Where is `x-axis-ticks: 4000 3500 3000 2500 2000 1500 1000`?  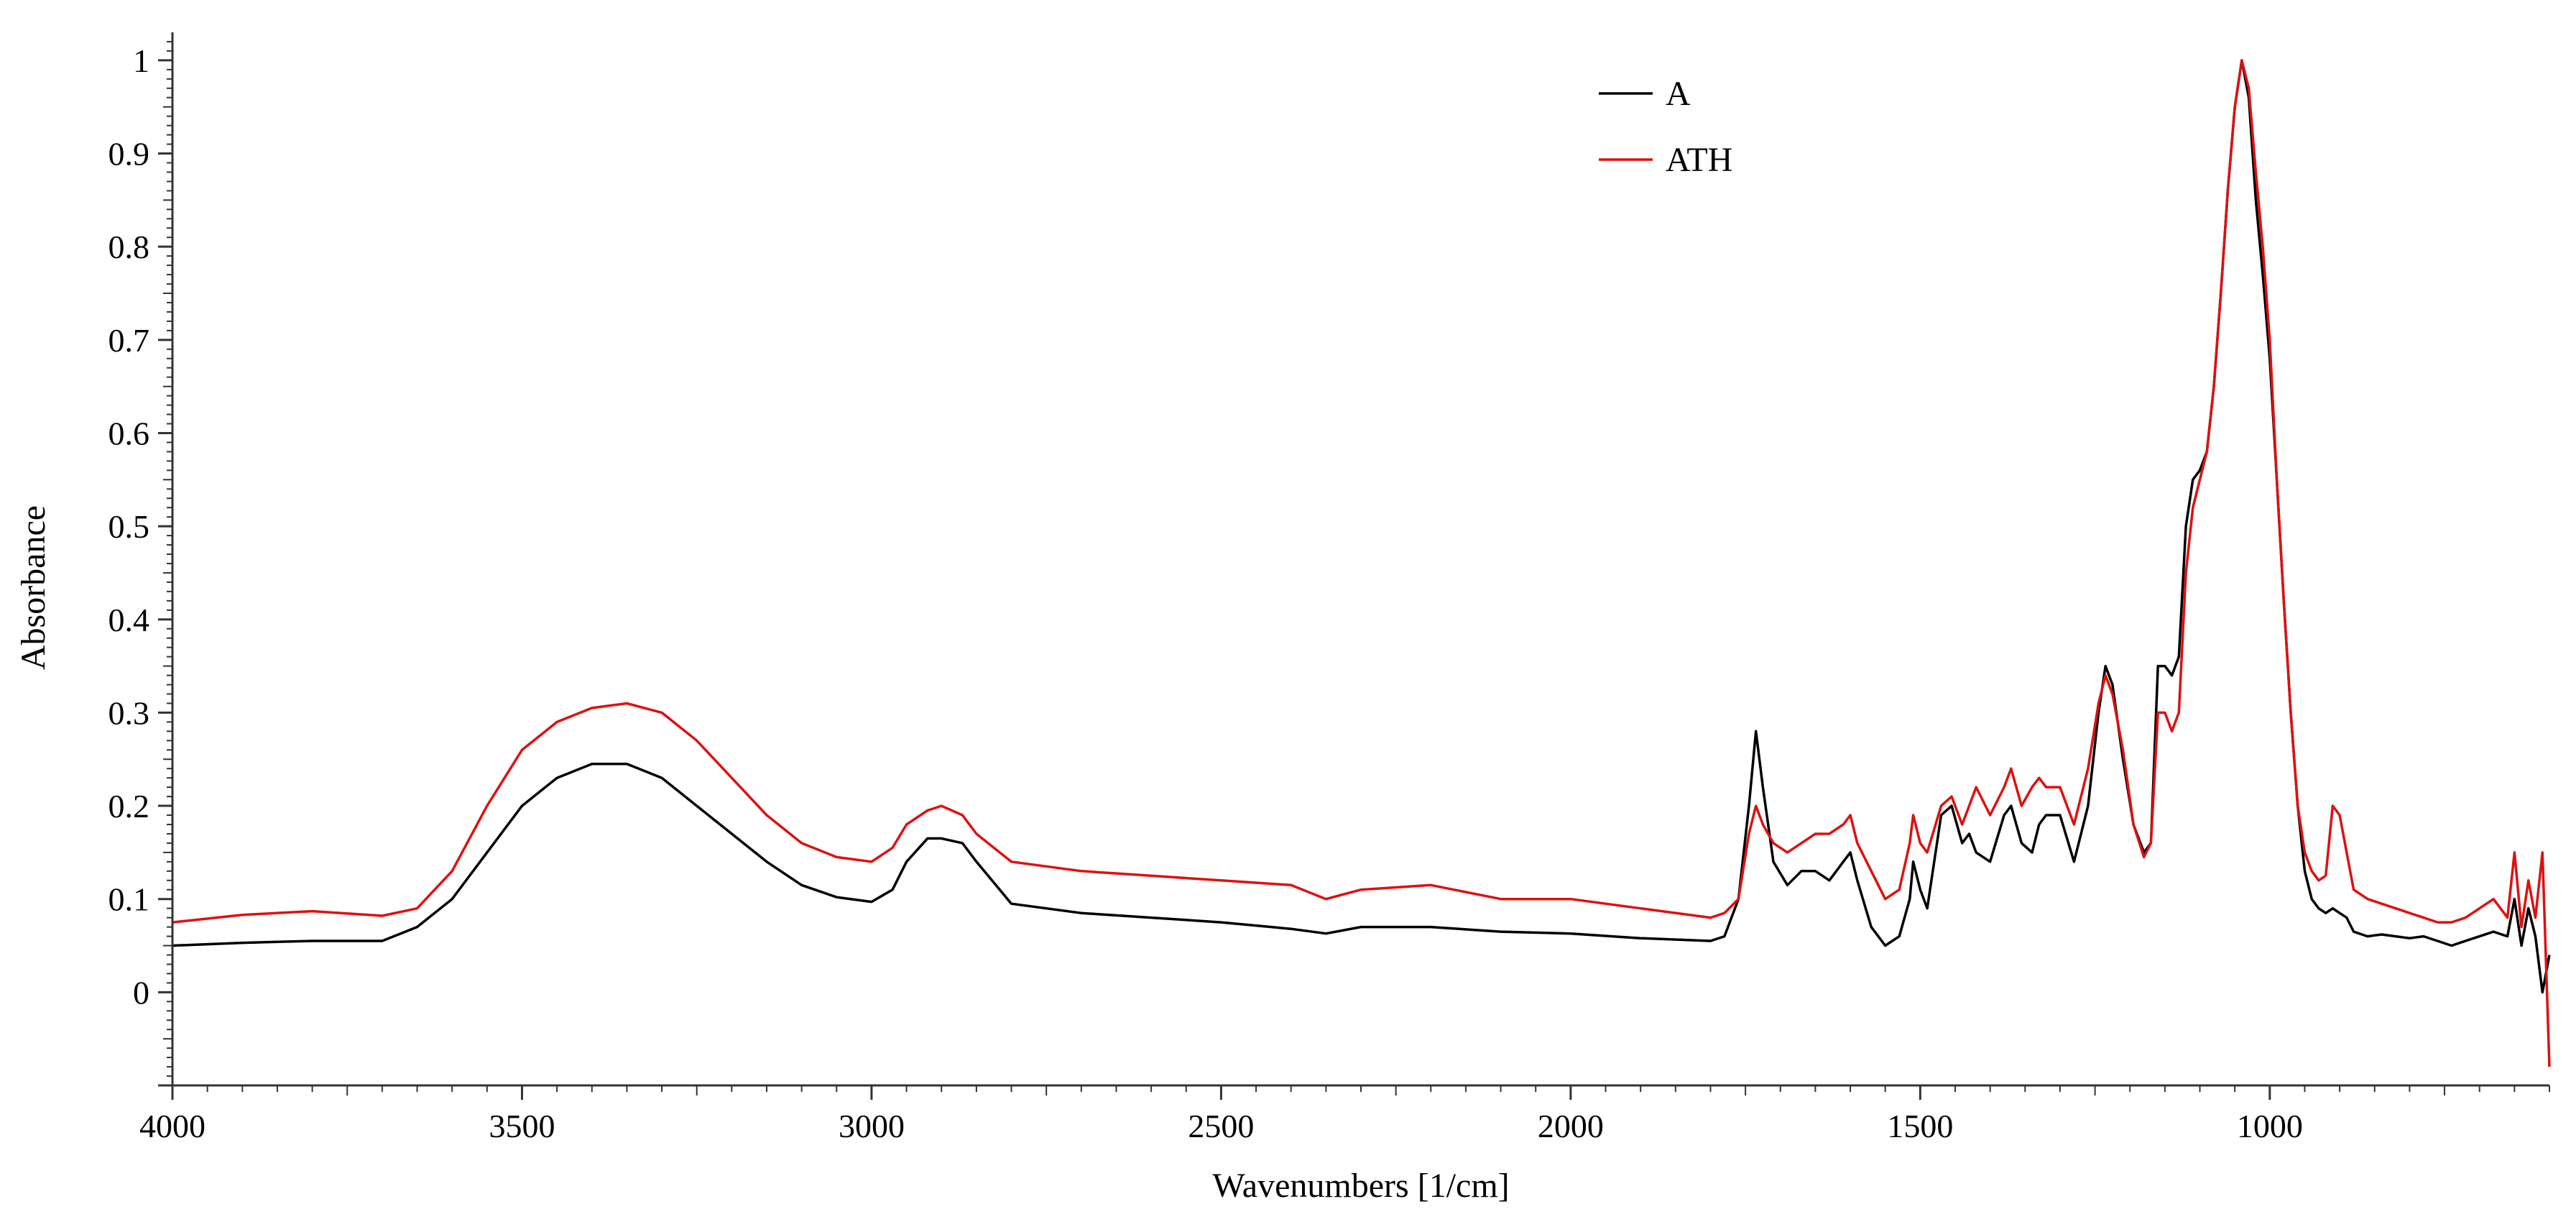 x-axis-ticks: 4000 3500 3000 2500 2000 1500 1000 is located at coordinates (1344, 1115).